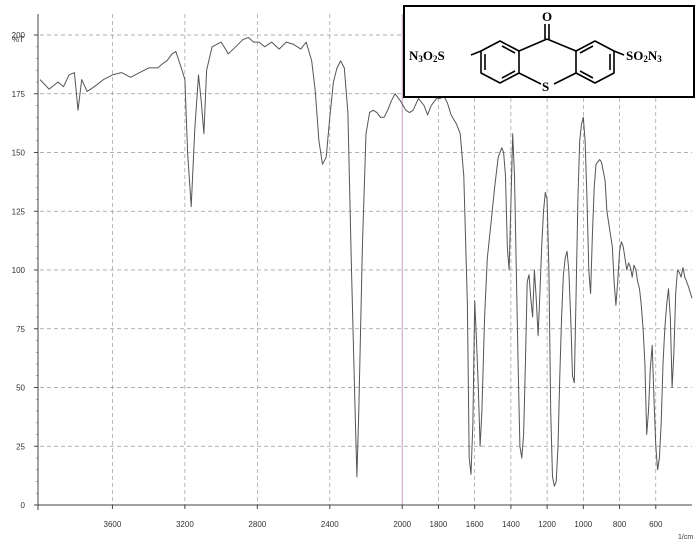  I want to click on thioxanthone-structure-drawing, so click(547, 54).